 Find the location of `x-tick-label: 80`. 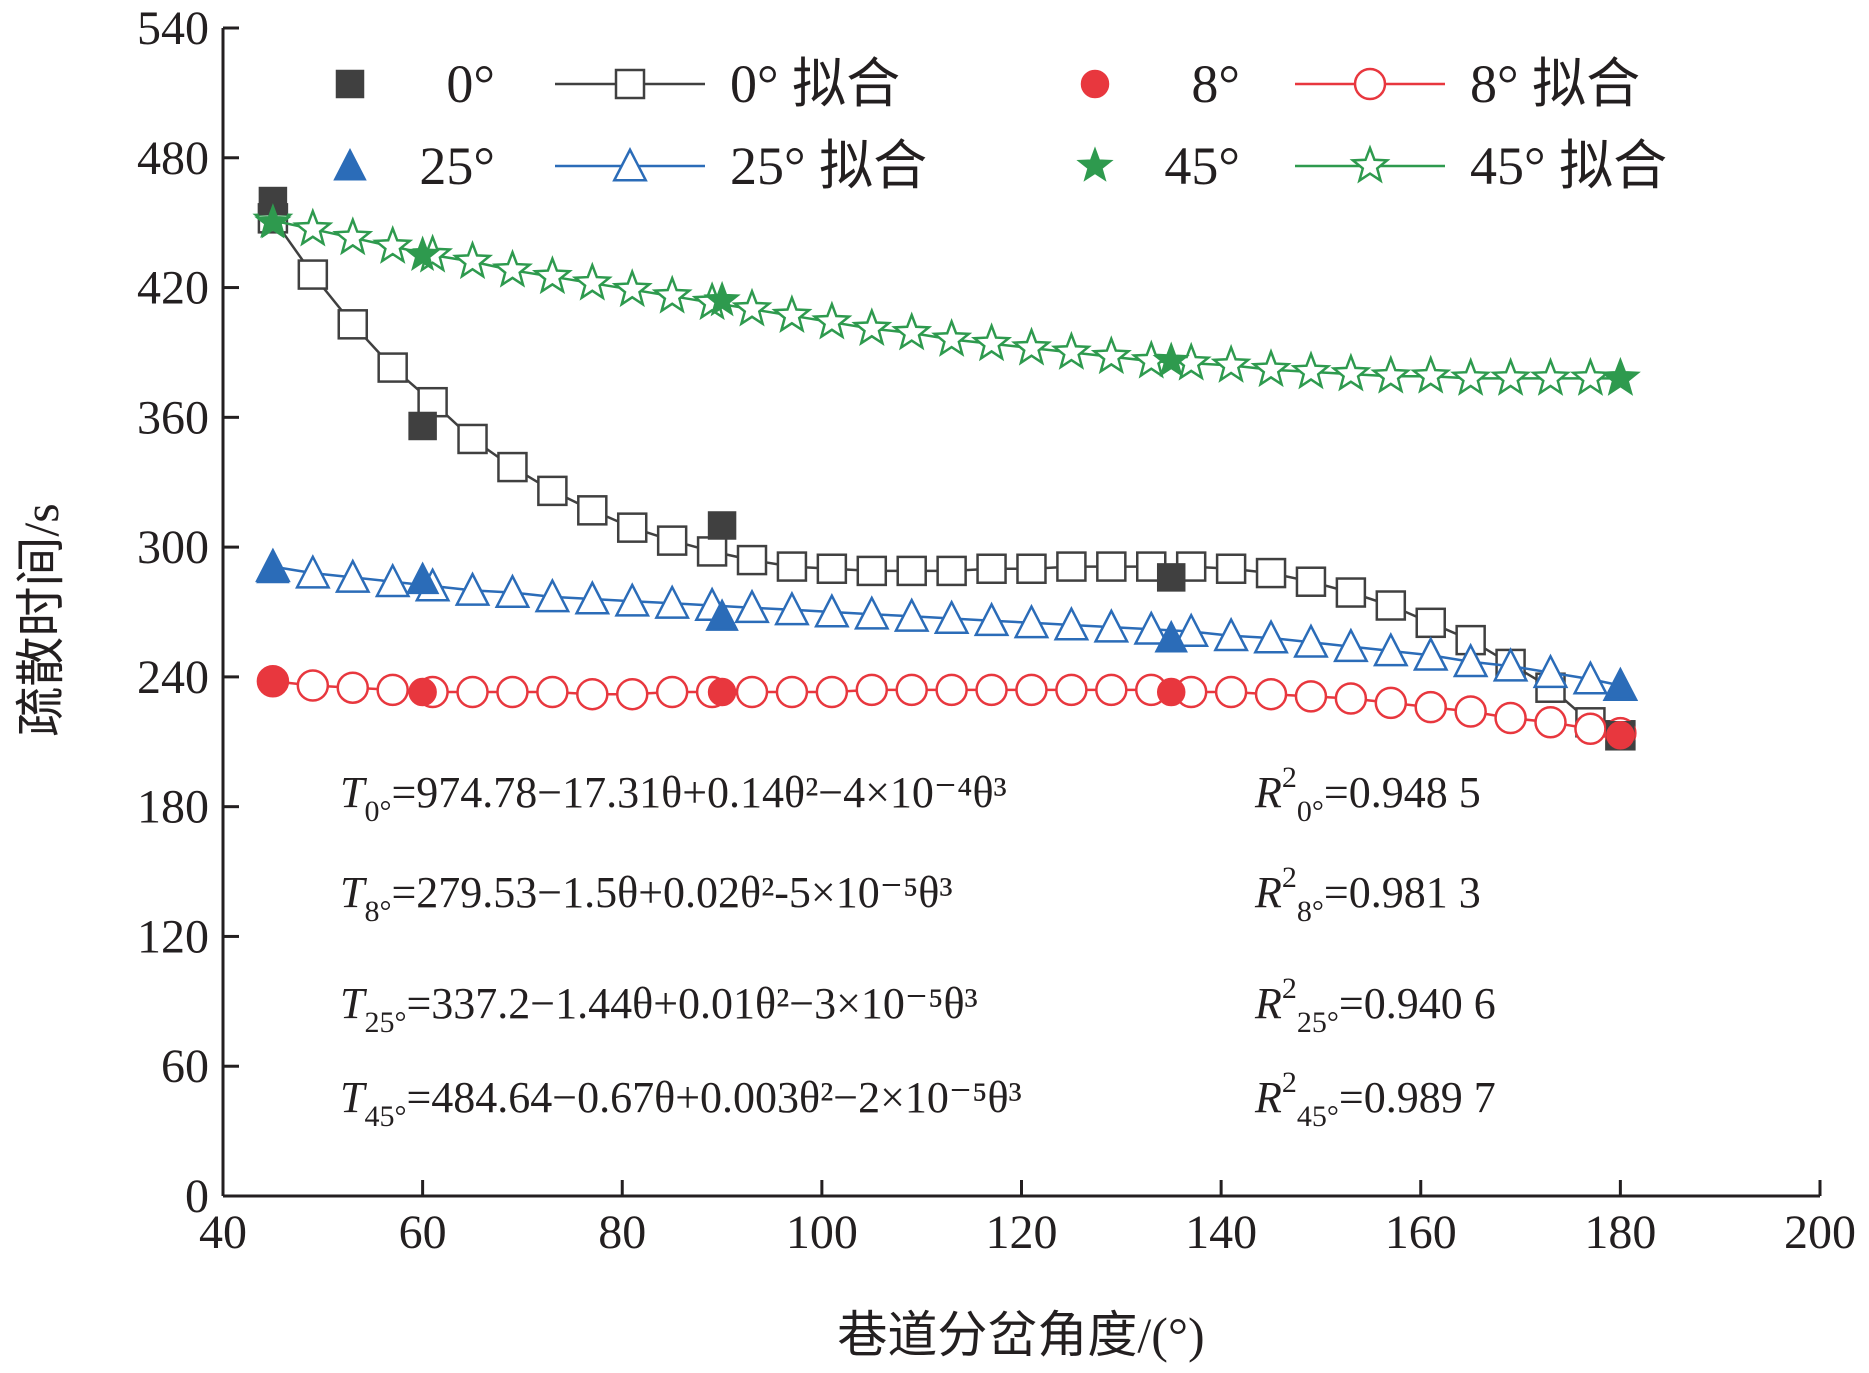

x-tick-label: 80 is located at coordinates (622, 1232).